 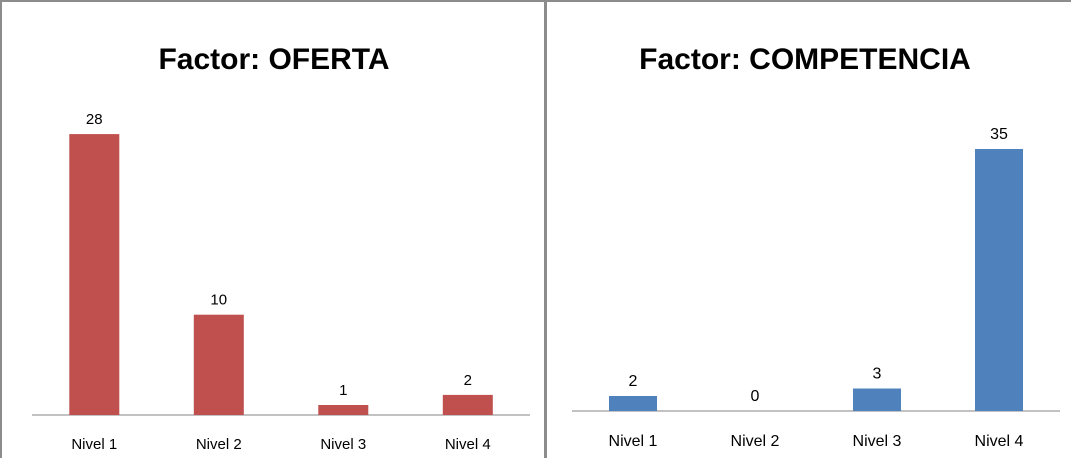 I want to click on data-label: 10, so click(x=218, y=300).